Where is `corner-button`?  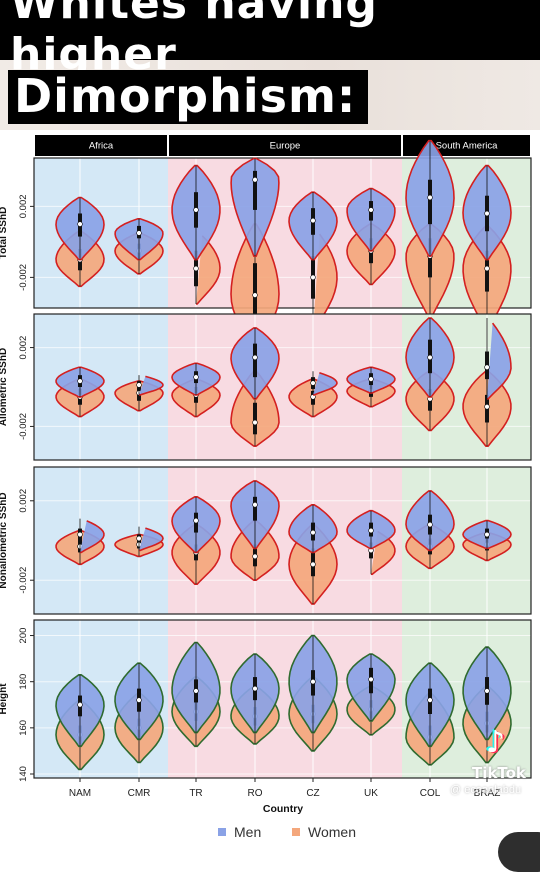 corner-button is located at coordinates (519, 852).